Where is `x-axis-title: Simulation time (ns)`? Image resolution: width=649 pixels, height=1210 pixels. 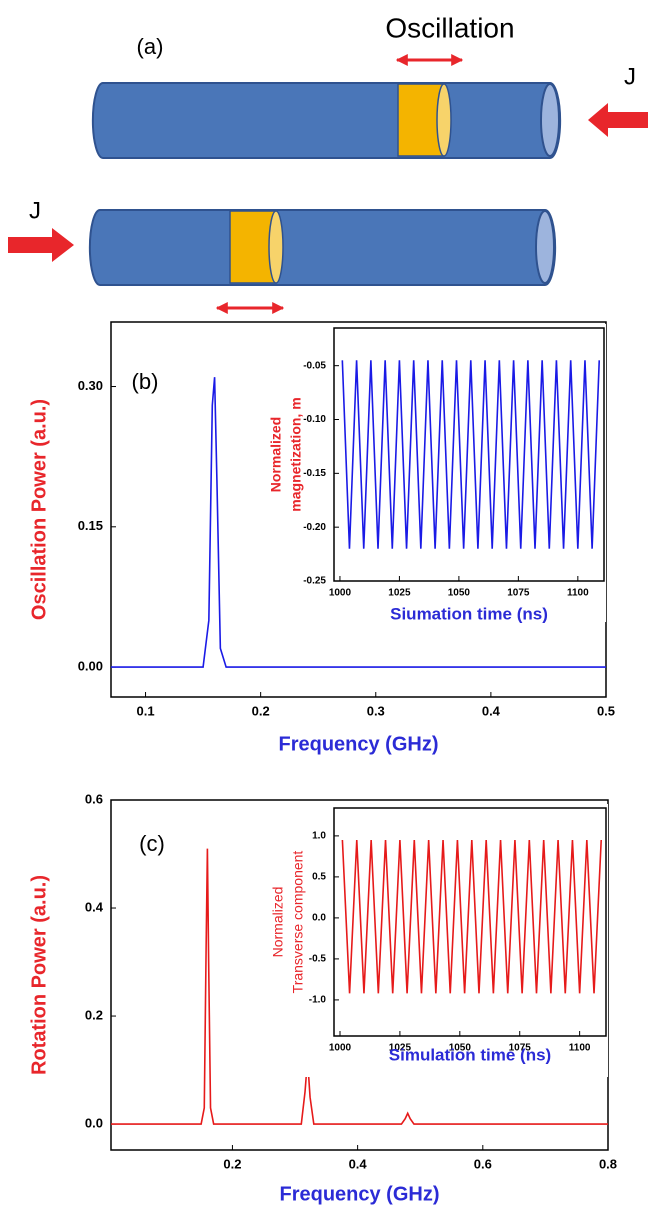 x-axis-title: Simulation time (ns) is located at coordinates (470, 1054).